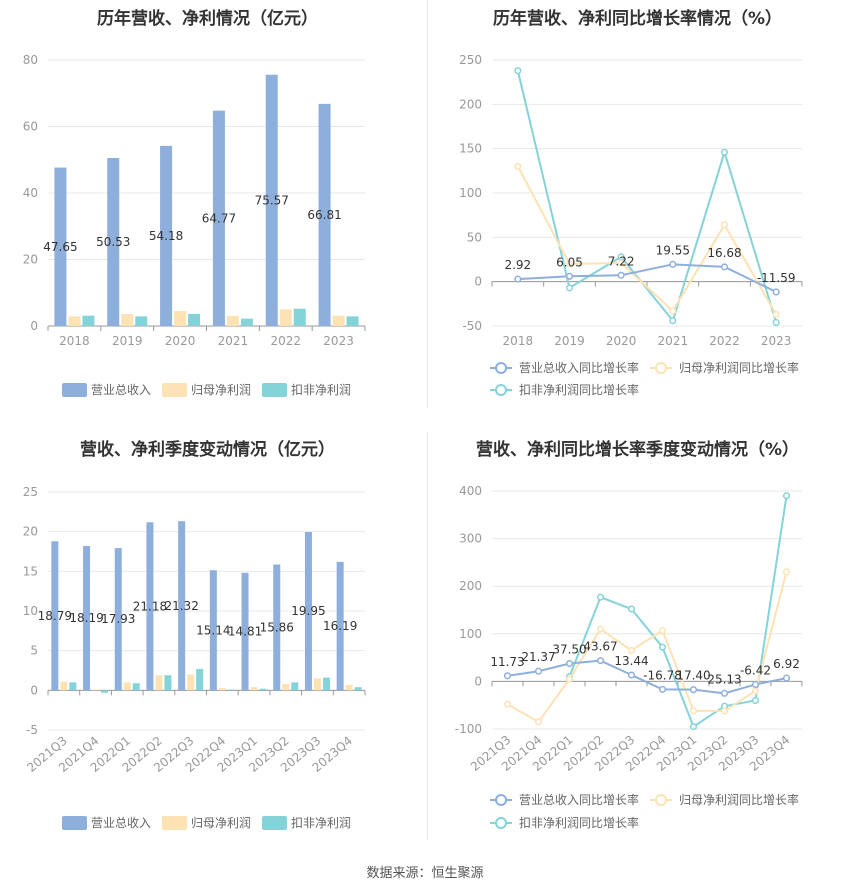 The height and width of the screenshot is (891, 850). I want to click on y-tick-label: 15, so click(30, 571).